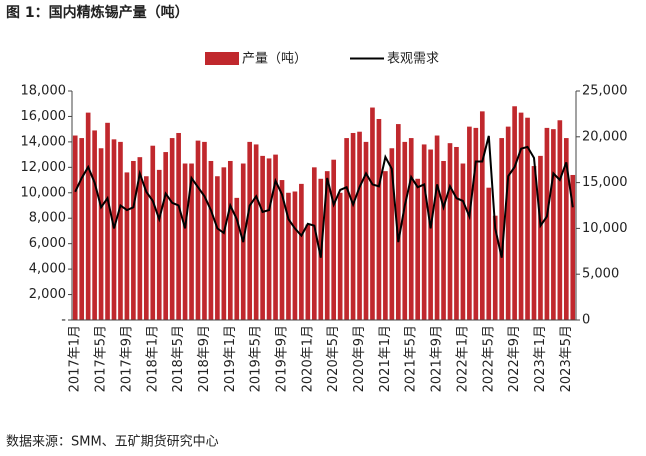  I want to click on x-tick-label: 2019年5月, so click(256, 358).